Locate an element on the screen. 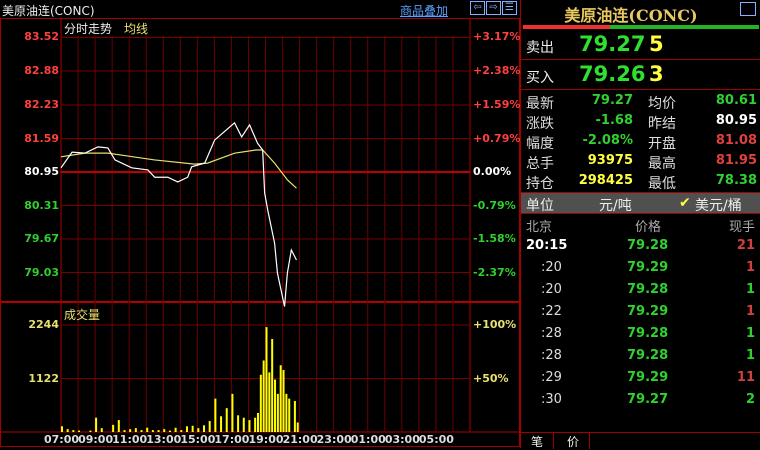 The image size is (760, 450). ticks-header: 北京 价格 现手 is located at coordinates (640, 225).